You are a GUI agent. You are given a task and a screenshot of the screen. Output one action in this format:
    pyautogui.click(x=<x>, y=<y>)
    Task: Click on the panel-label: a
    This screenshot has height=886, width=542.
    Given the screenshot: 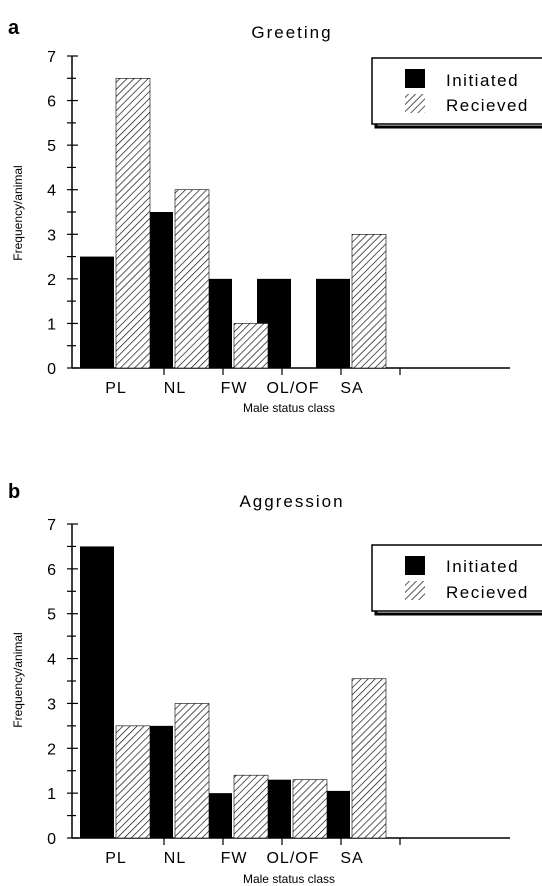 What is the action you would take?
    pyautogui.click(x=14, y=28)
    